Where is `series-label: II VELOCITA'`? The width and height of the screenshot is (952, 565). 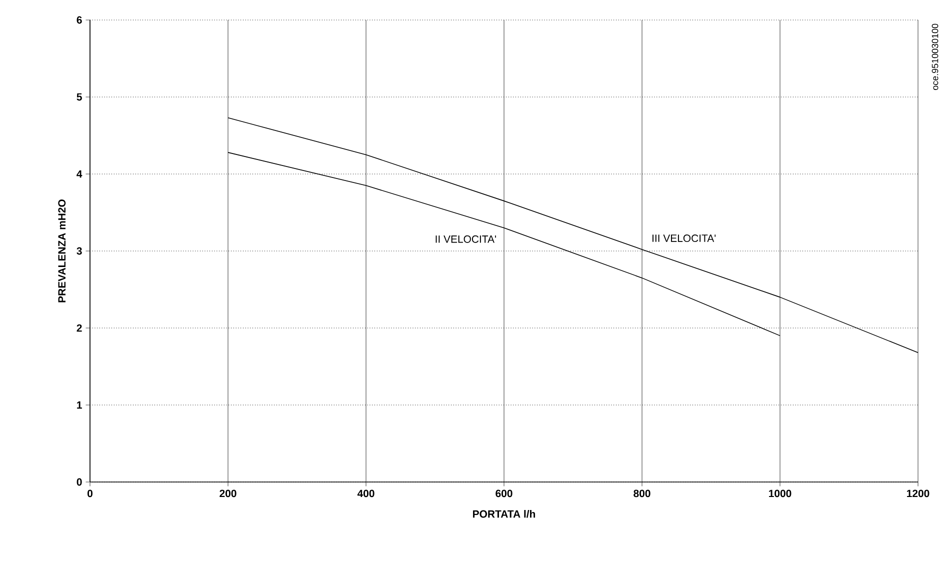
series-label: II VELOCITA' is located at coordinates (466, 239).